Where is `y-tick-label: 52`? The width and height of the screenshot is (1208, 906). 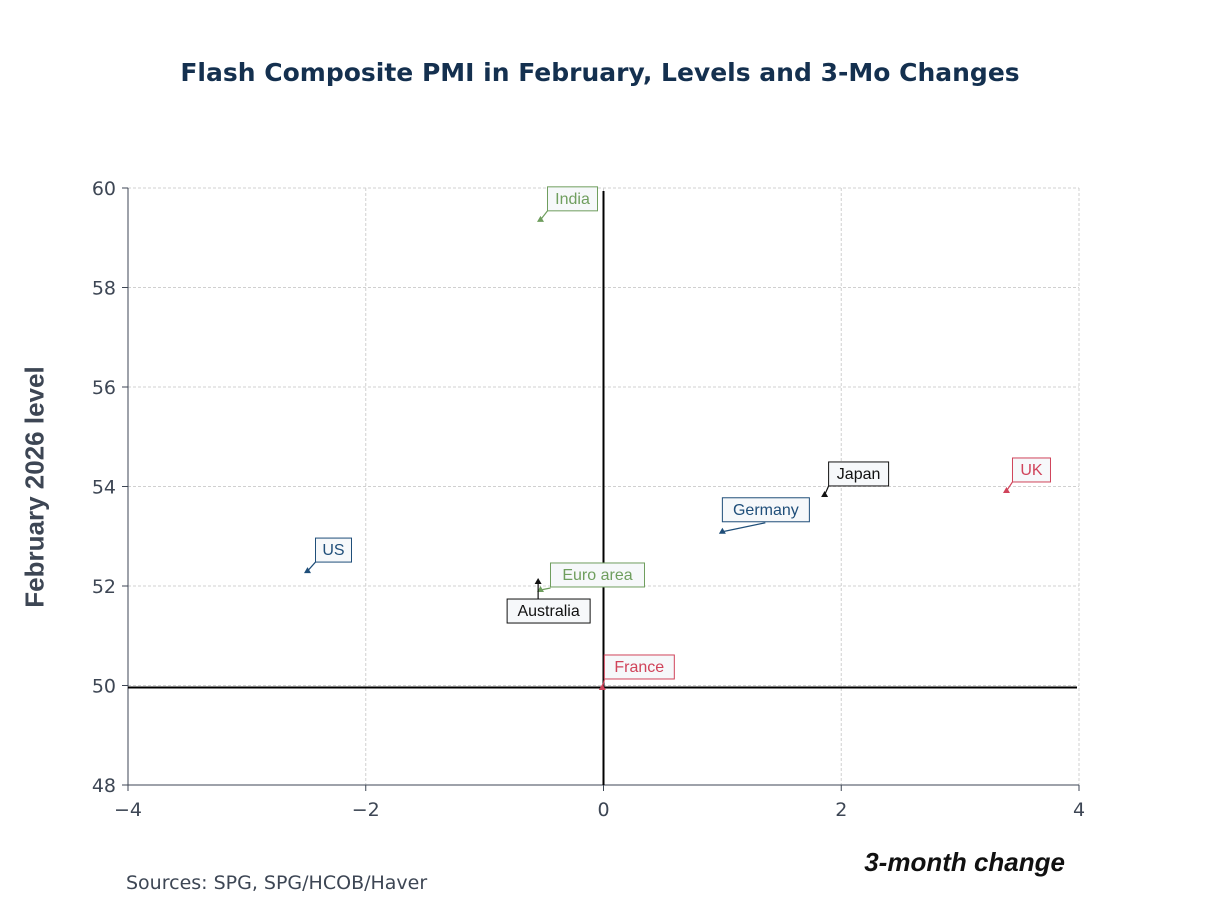 y-tick-label: 52 is located at coordinates (104, 587).